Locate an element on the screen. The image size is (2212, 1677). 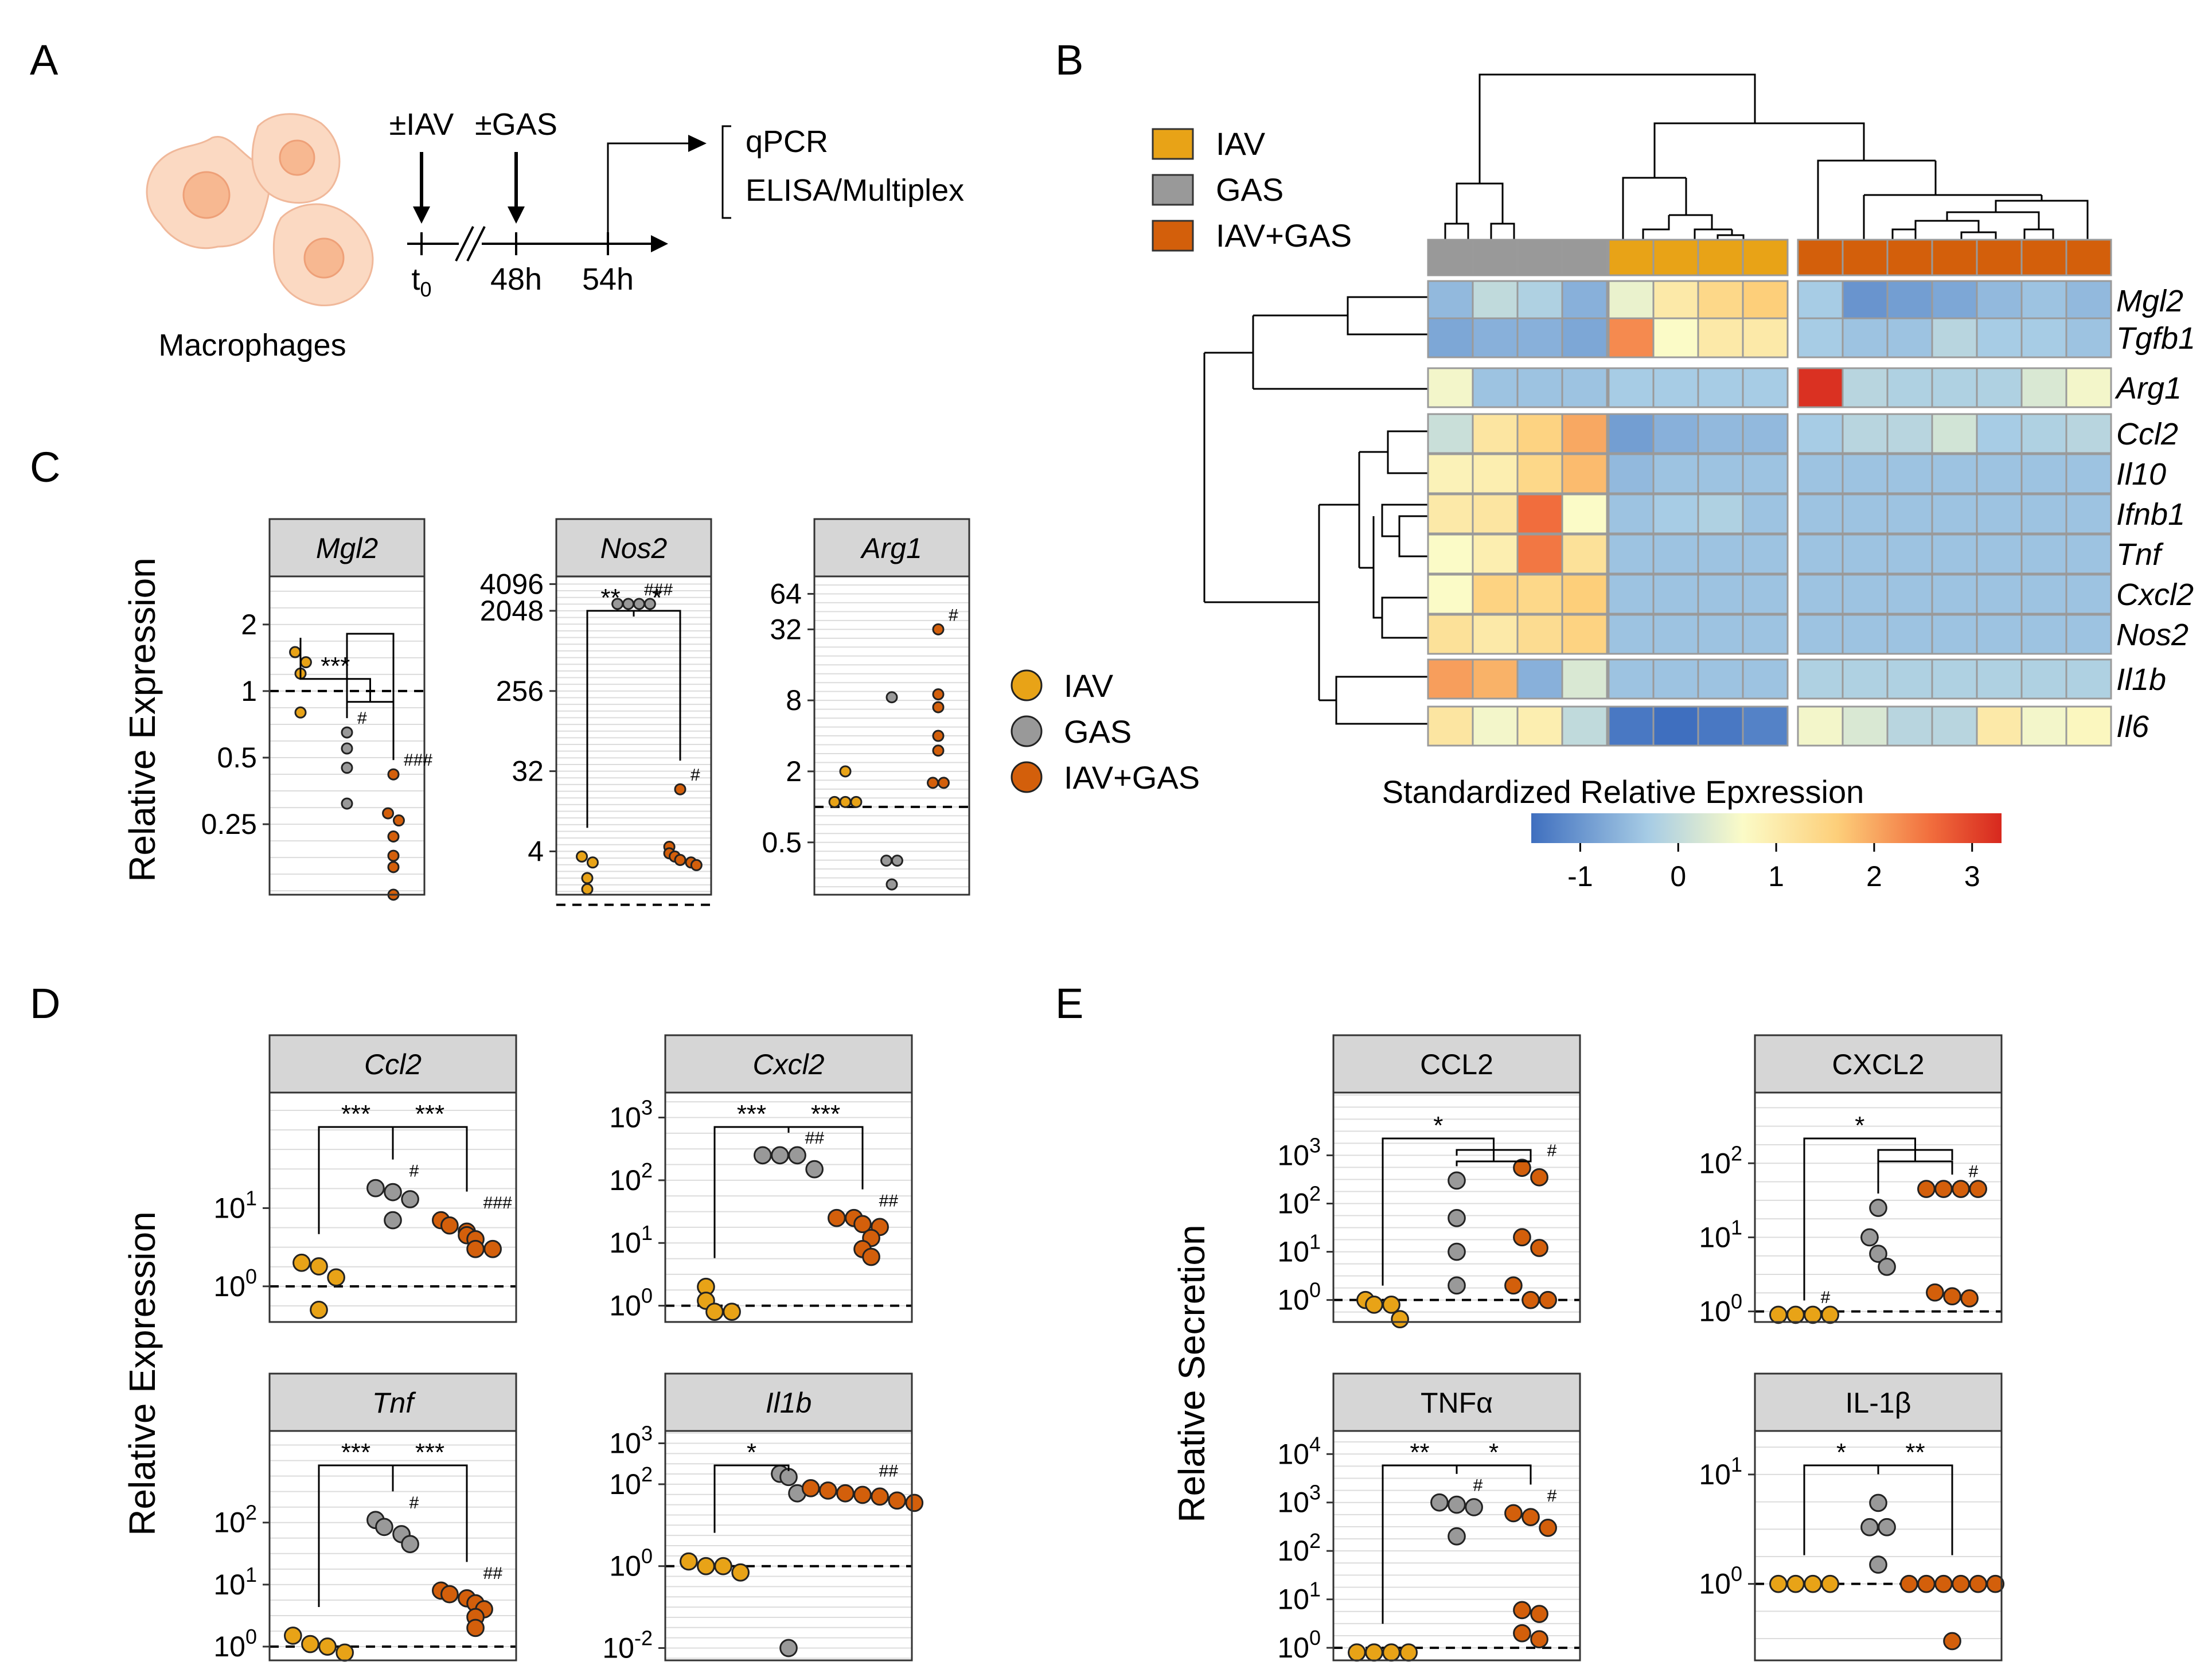
legend-gas-dot is located at coordinates (1027, 731).